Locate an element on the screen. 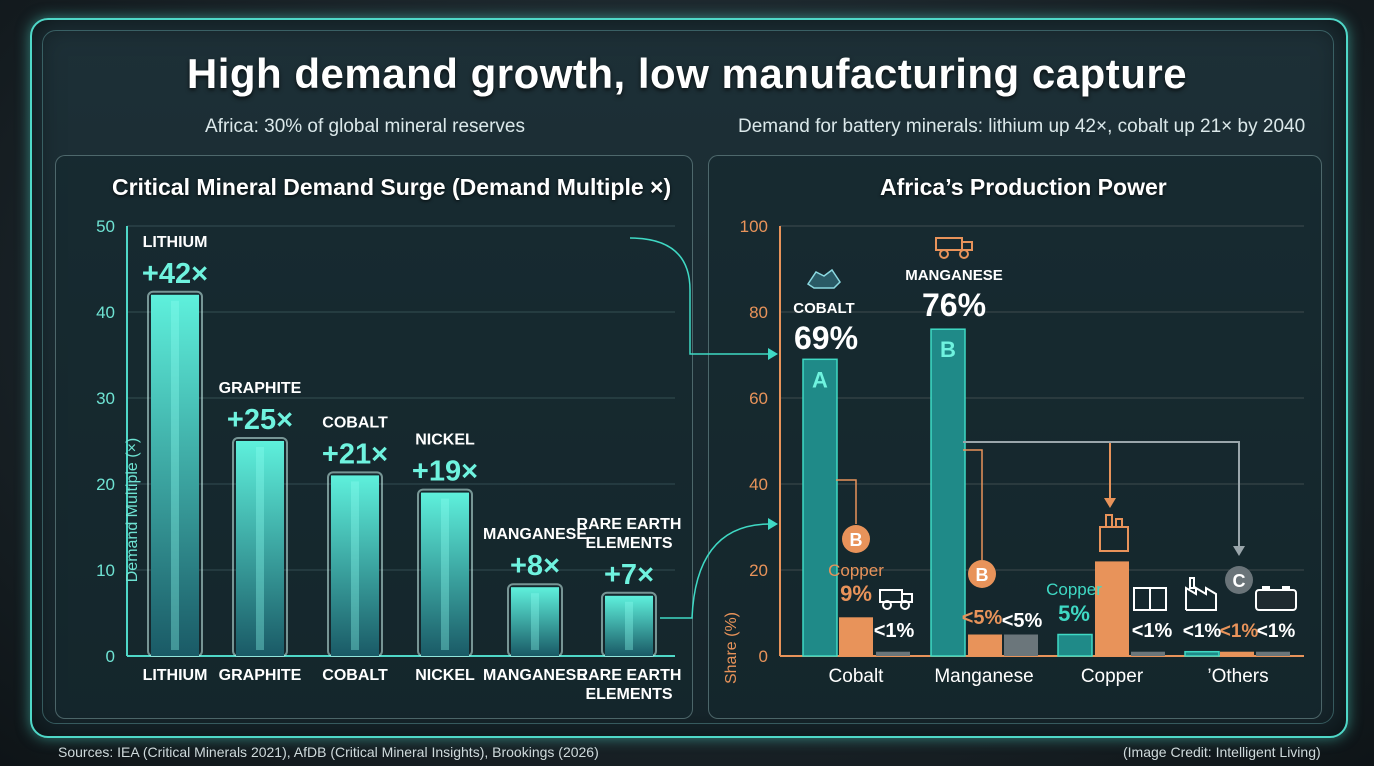  others-label-2: <1% is located at coordinates (1239, 631).